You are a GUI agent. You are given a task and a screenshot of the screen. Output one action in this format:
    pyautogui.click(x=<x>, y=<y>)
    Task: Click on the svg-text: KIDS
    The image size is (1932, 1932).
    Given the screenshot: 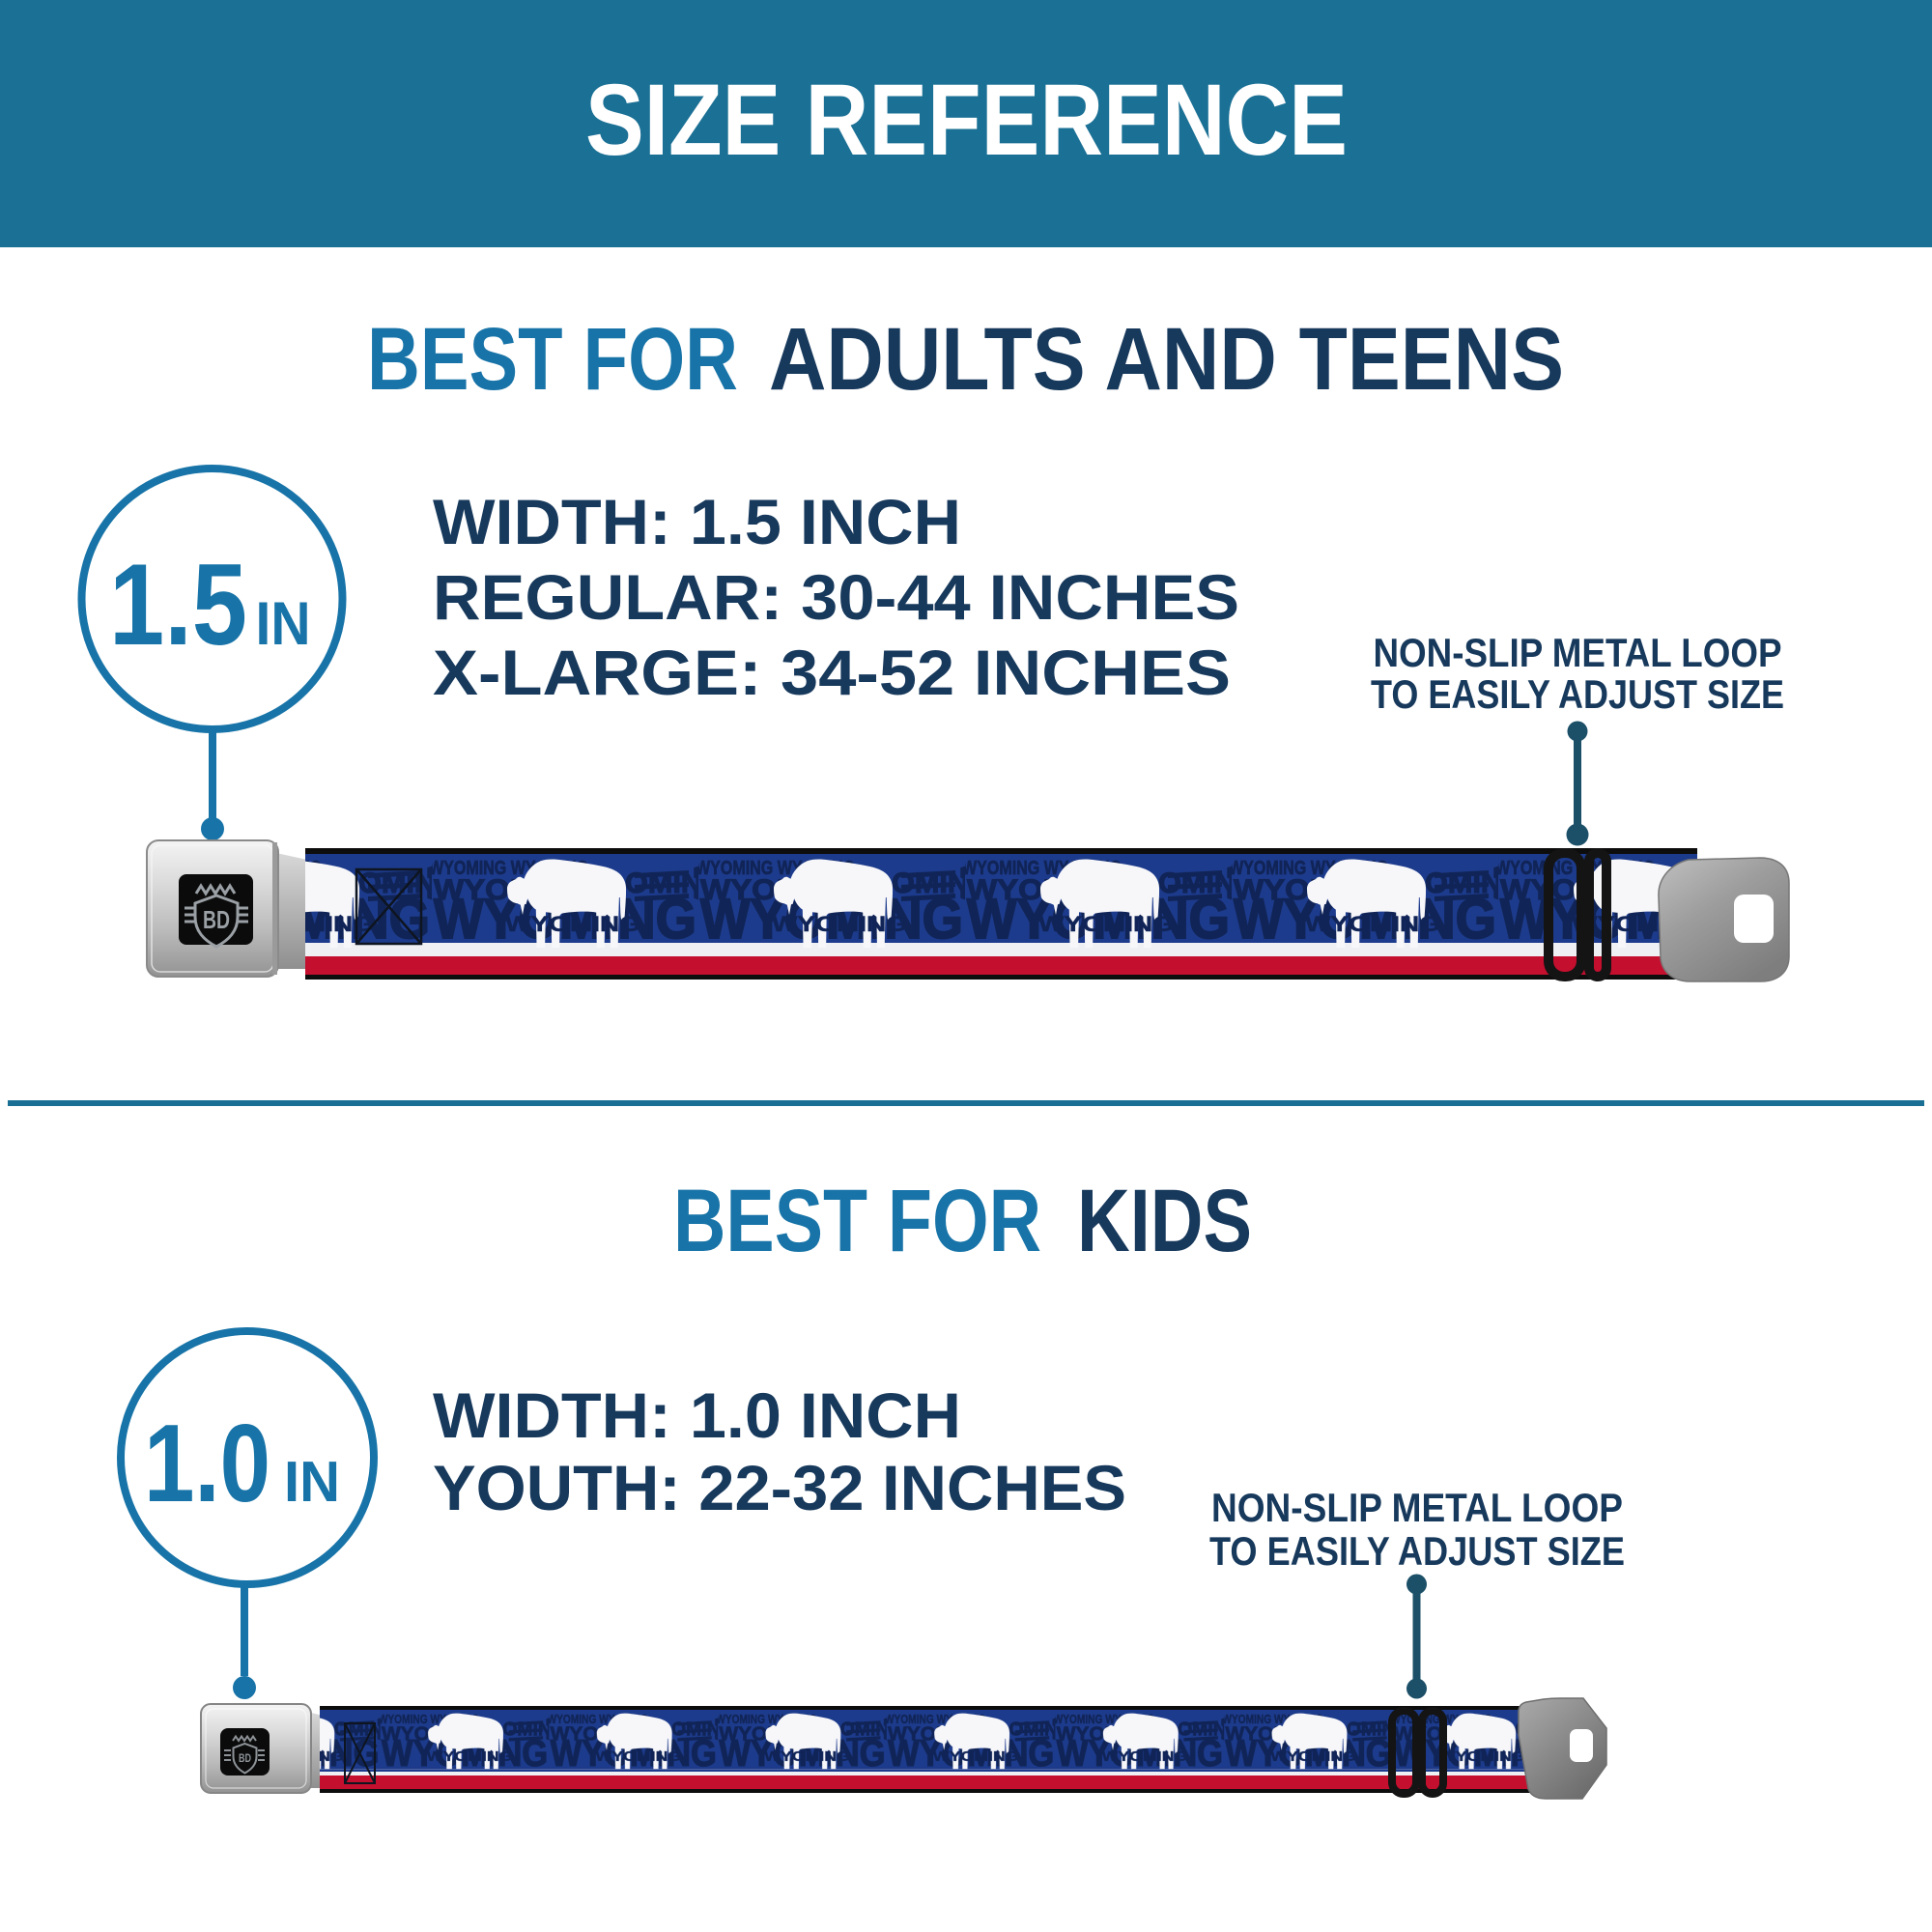 What is the action you would take?
    pyautogui.click(x=1164, y=1221)
    